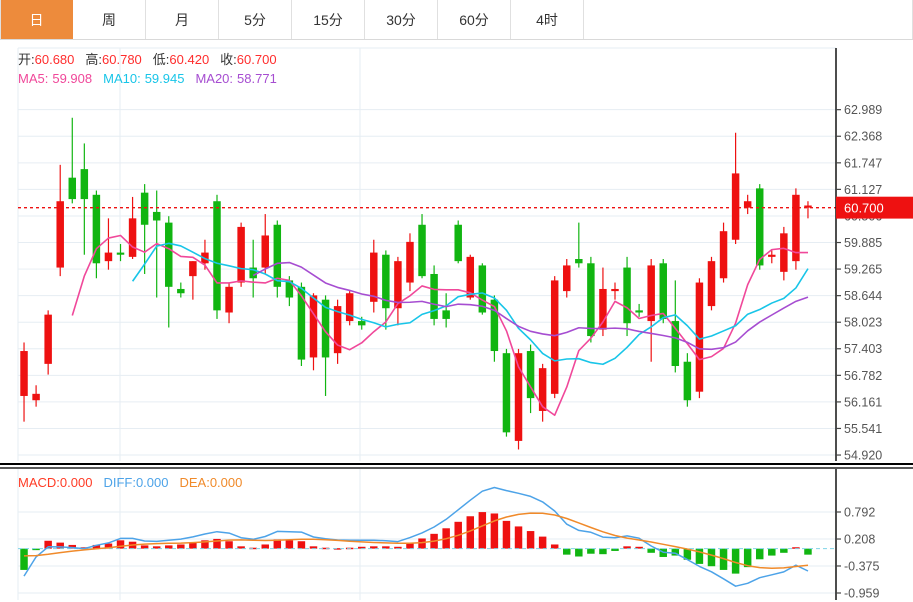 The width and height of the screenshot is (913, 602). What do you see at coordinates (401, 19) in the screenshot?
I see `tab-30min: 30分` at bounding box center [401, 19].